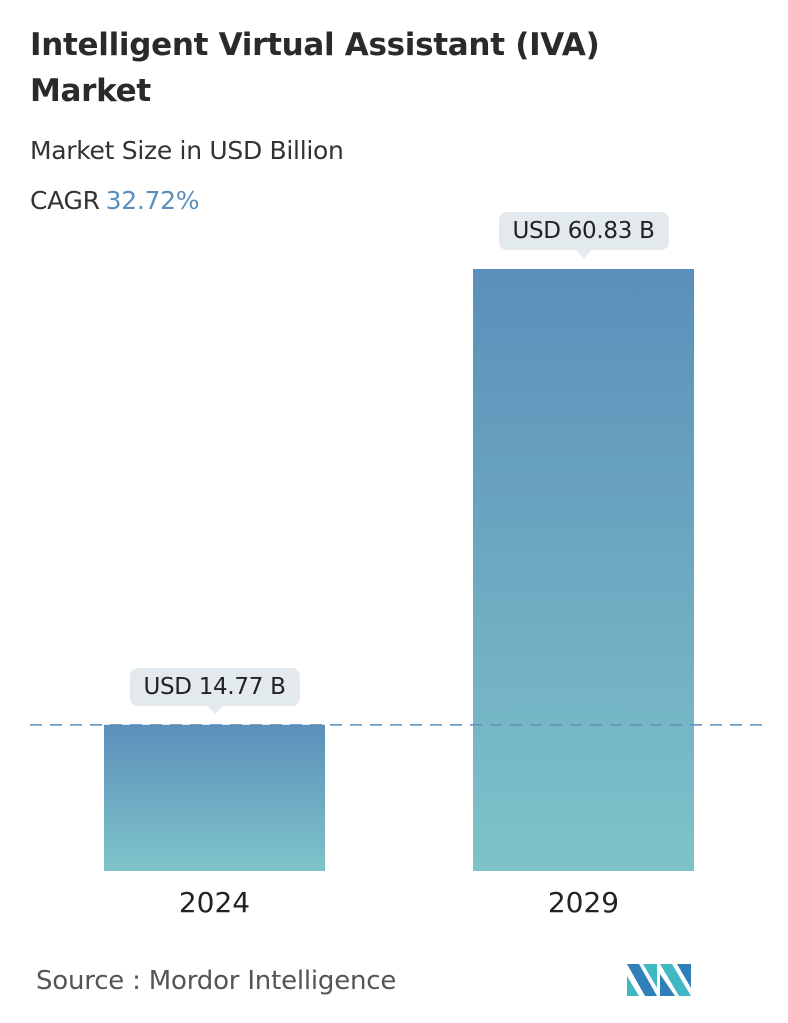  What do you see at coordinates (152, 200) in the screenshot?
I see `cagr-value: 32.72%` at bounding box center [152, 200].